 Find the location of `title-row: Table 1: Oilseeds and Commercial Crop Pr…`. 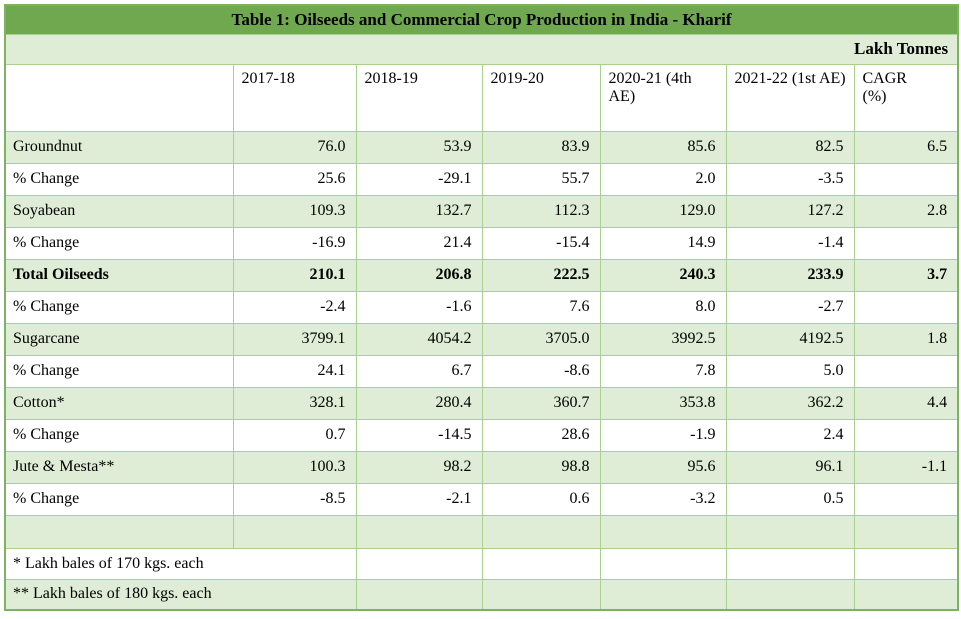

title-row: Table 1: Oilseeds and Commercial Crop Pr… is located at coordinates (481, 19).